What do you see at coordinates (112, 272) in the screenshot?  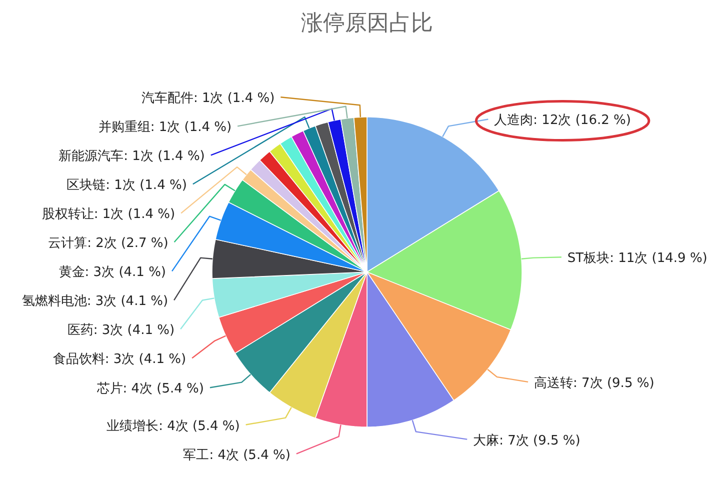 I see `slice-label: 黄金: 3次 (4.1 %)` at bounding box center [112, 272].